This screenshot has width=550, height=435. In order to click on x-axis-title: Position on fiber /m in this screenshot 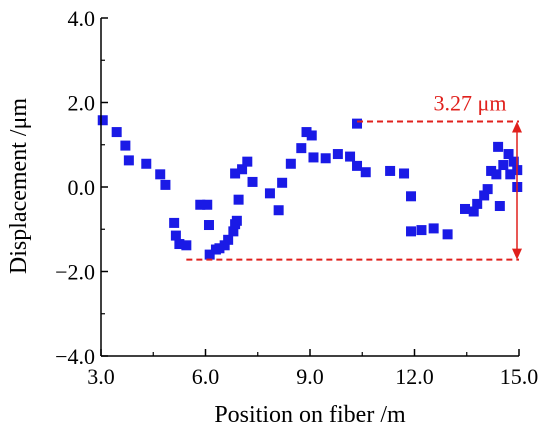, I will do `click(310, 415)`.